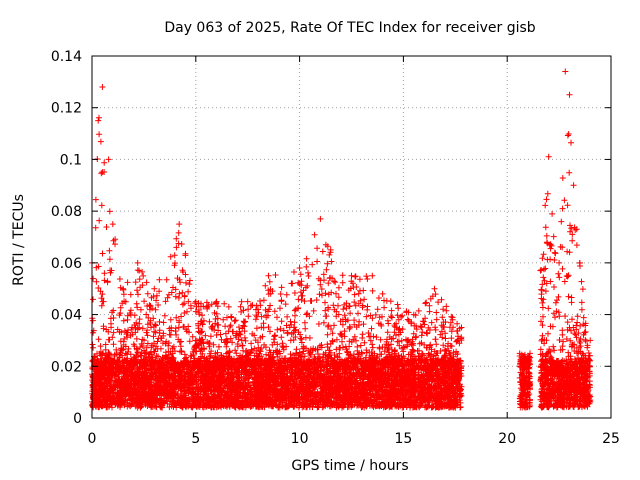 The width and height of the screenshot is (640, 480). I want to click on x-tick-label: 0, so click(92, 439).